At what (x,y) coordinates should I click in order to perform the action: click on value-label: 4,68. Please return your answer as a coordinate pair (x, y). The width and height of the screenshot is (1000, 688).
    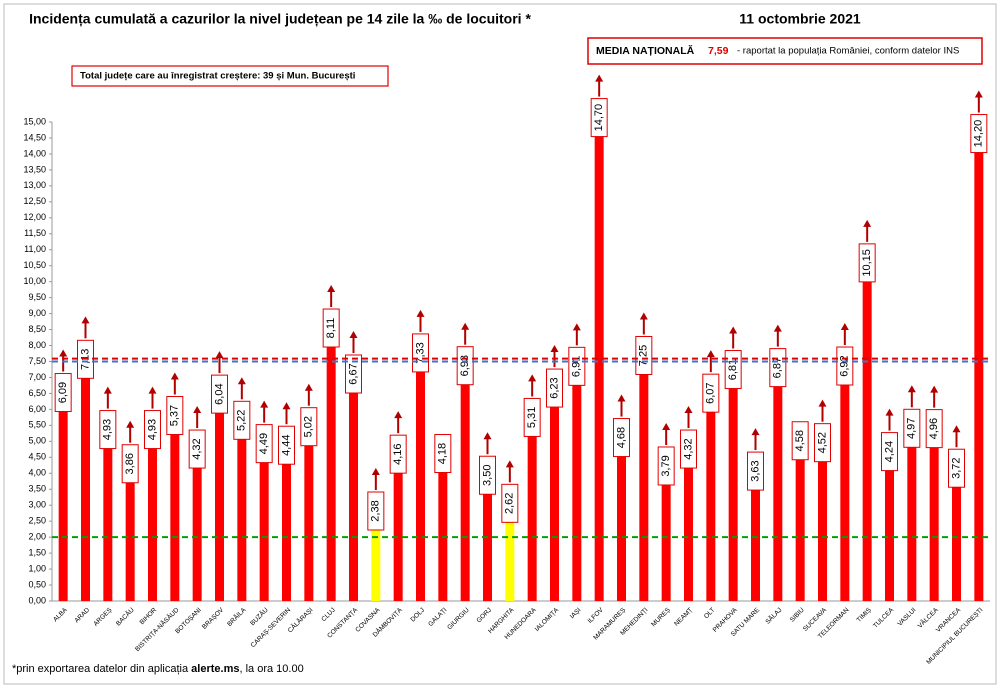
    Looking at the image, I should click on (621, 437).